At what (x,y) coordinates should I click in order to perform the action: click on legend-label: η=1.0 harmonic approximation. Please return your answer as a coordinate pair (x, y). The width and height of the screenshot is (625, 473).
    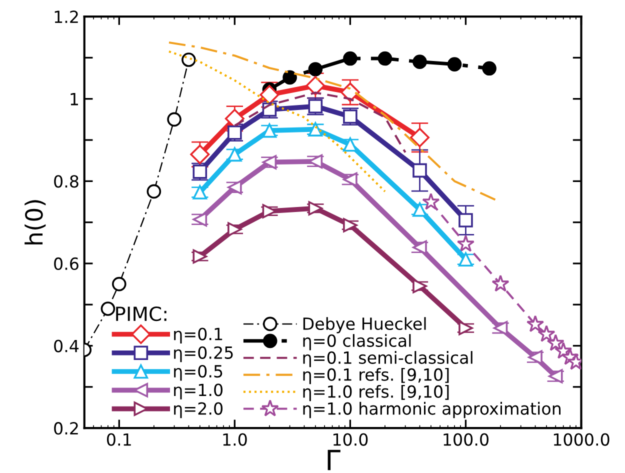
    Looking at the image, I should click on (432, 410).